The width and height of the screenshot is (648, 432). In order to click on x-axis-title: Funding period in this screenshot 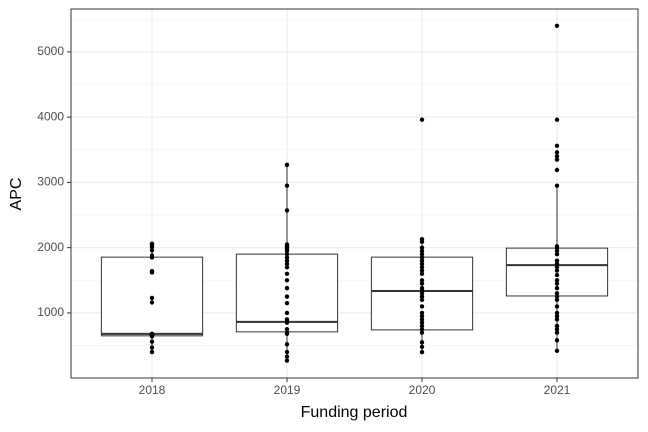, I will do `click(354, 412)`.